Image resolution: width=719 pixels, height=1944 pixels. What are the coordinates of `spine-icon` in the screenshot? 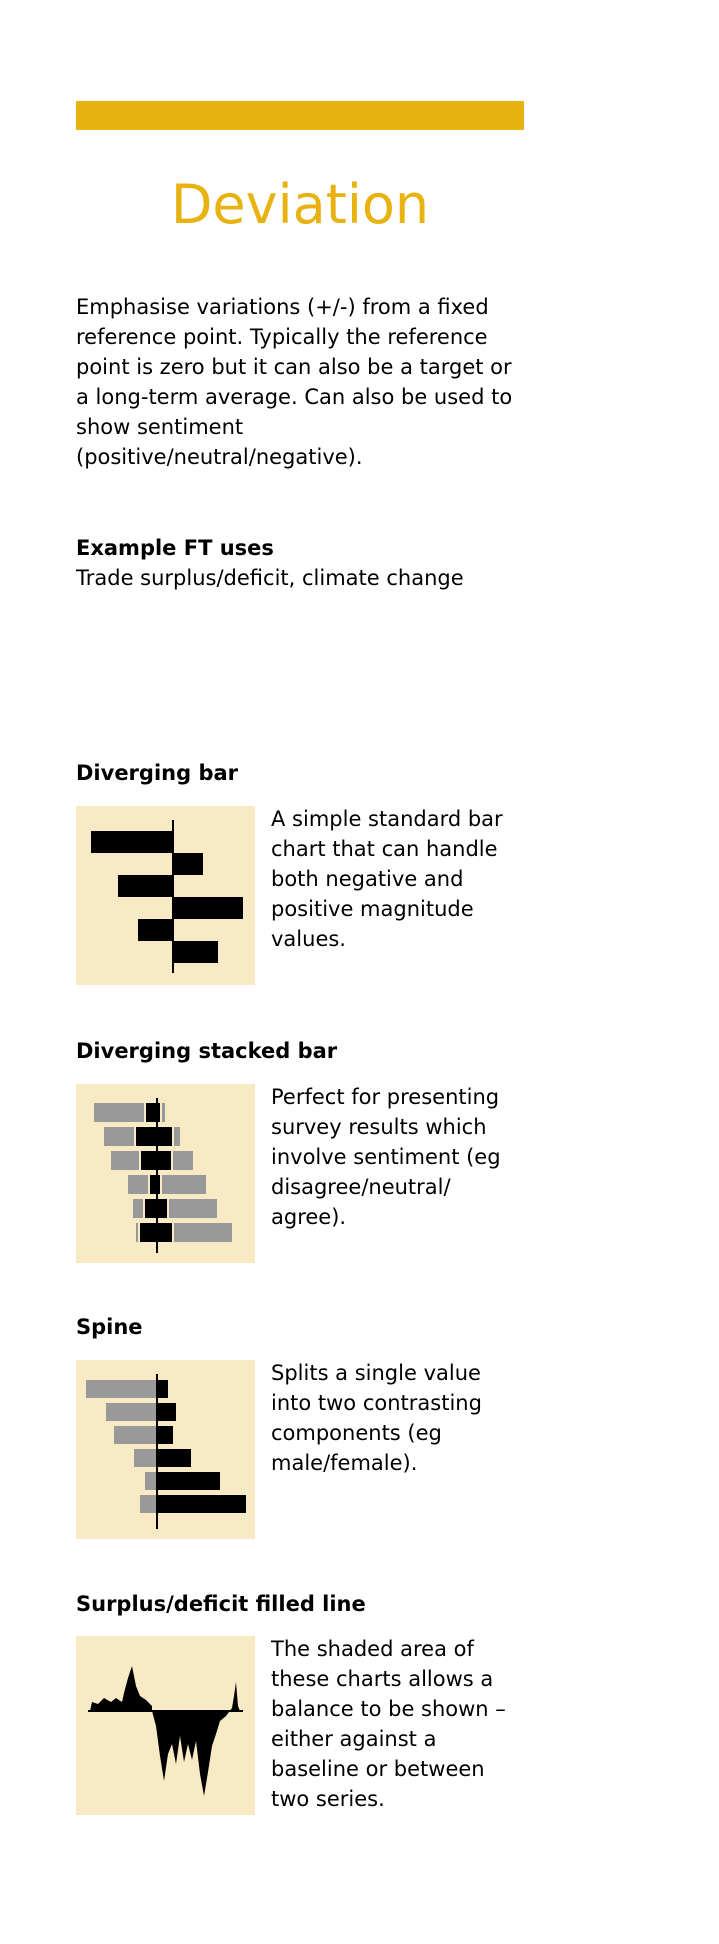 It's located at (165, 1449).